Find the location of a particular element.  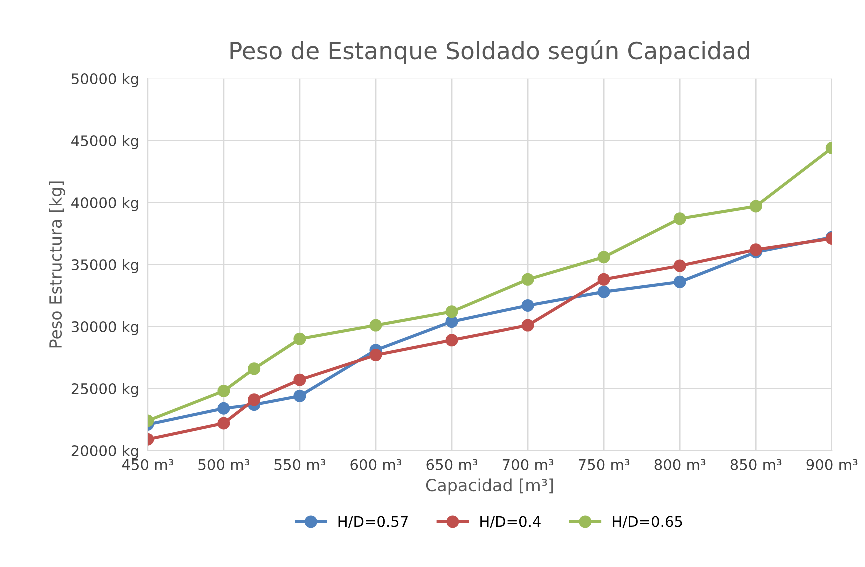

legend-label: H/D=0.4 is located at coordinates (510, 522).